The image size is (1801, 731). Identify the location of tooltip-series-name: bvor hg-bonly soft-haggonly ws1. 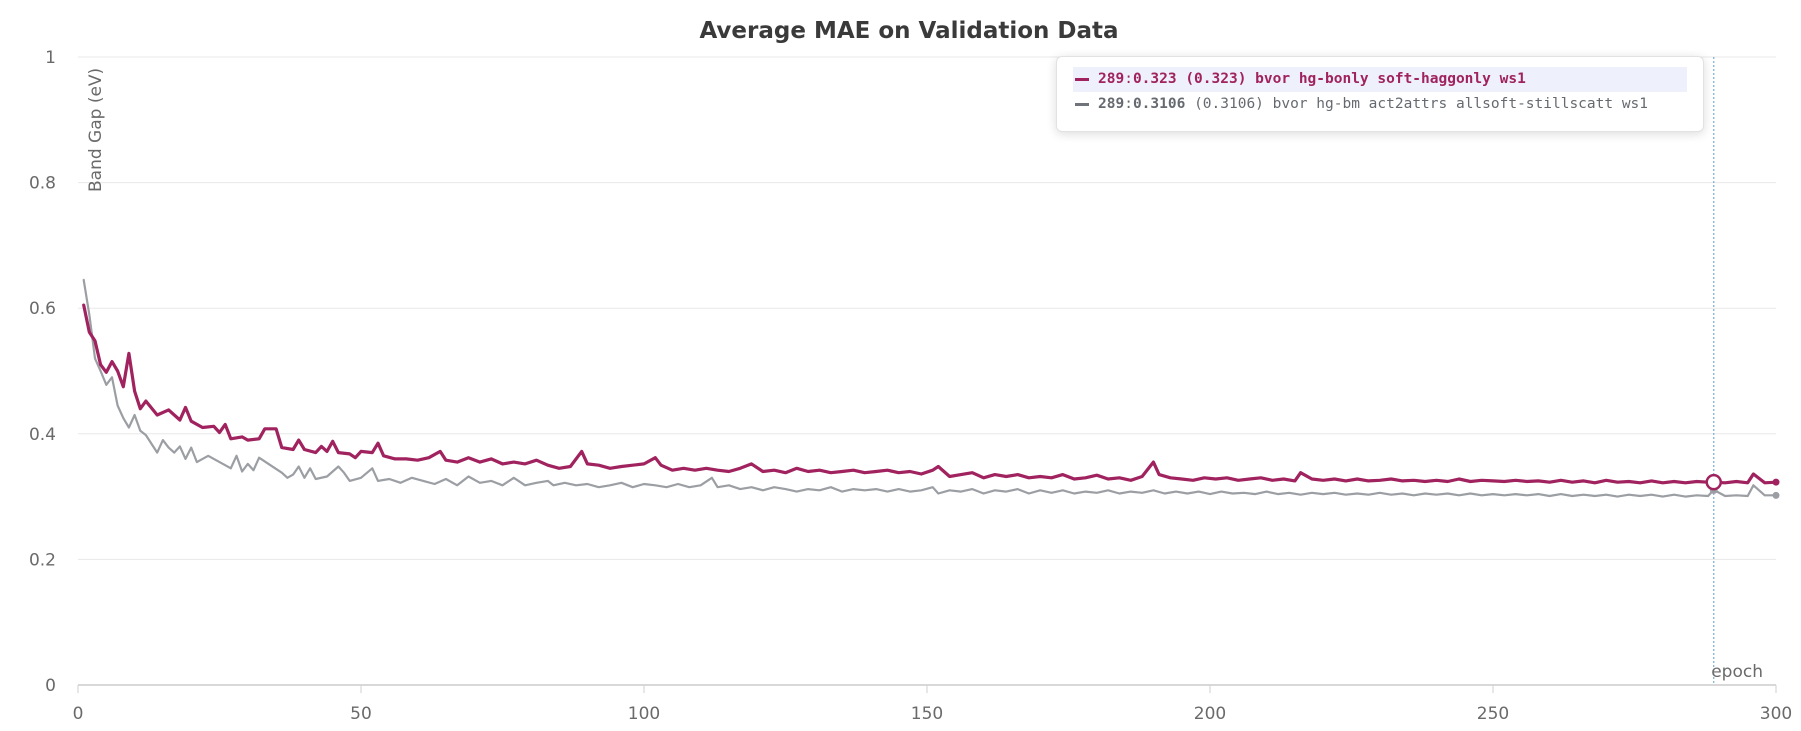
(1390, 79).